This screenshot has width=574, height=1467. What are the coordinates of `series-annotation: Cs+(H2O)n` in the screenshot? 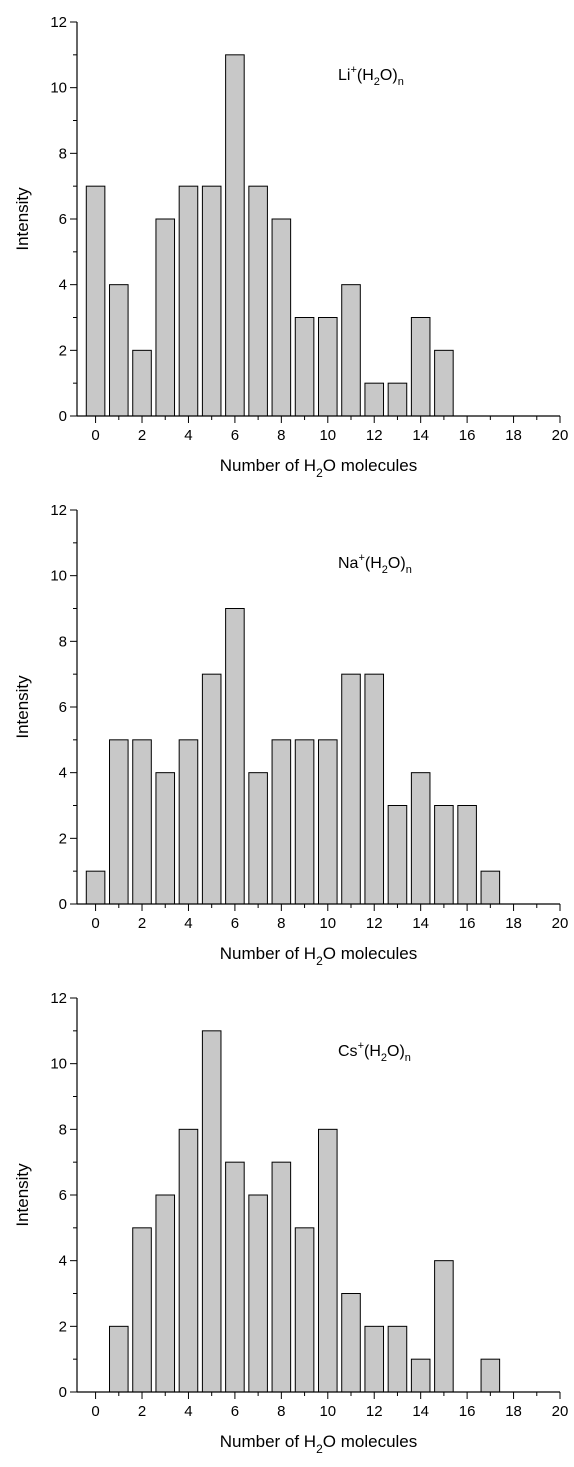 It's located at (374, 1052).